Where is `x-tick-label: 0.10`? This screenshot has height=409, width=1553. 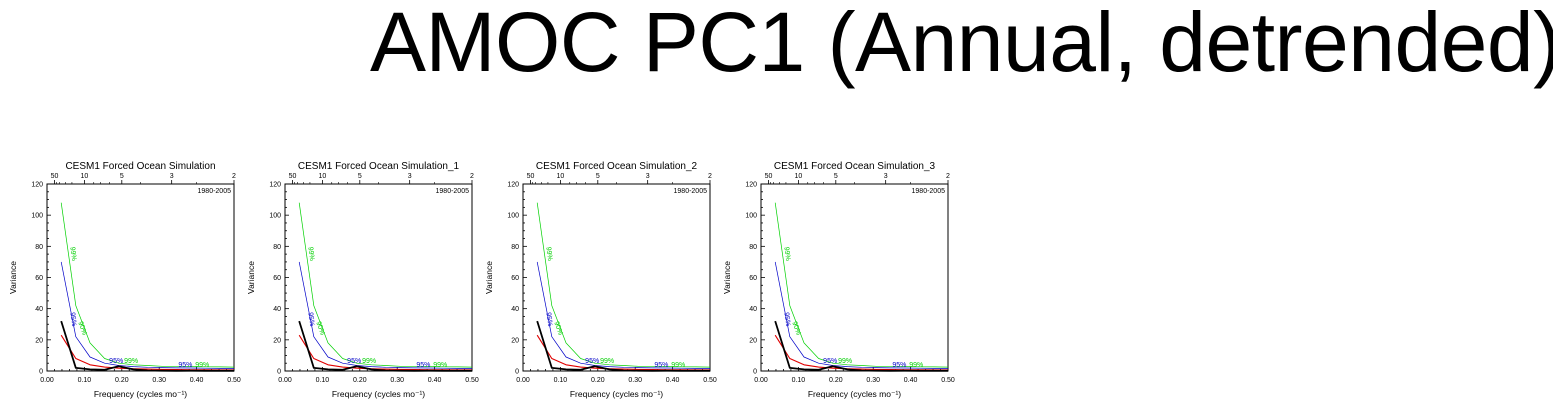 x-tick-label: 0.10 is located at coordinates (323, 380).